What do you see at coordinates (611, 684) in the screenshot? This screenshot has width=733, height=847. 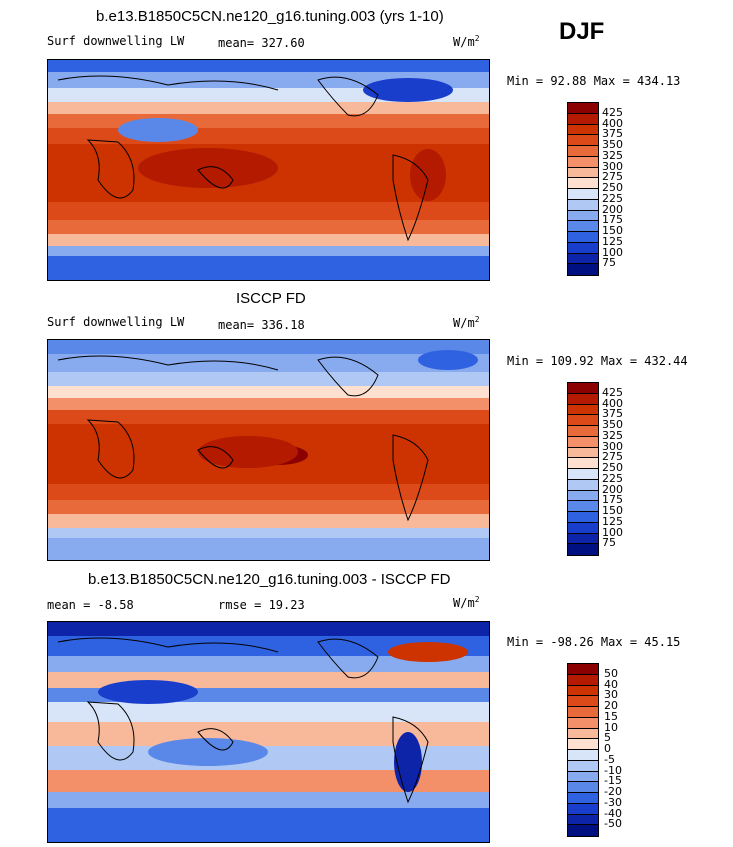 I see `colorbar-3-tick: 40` at bounding box center [611, 684].